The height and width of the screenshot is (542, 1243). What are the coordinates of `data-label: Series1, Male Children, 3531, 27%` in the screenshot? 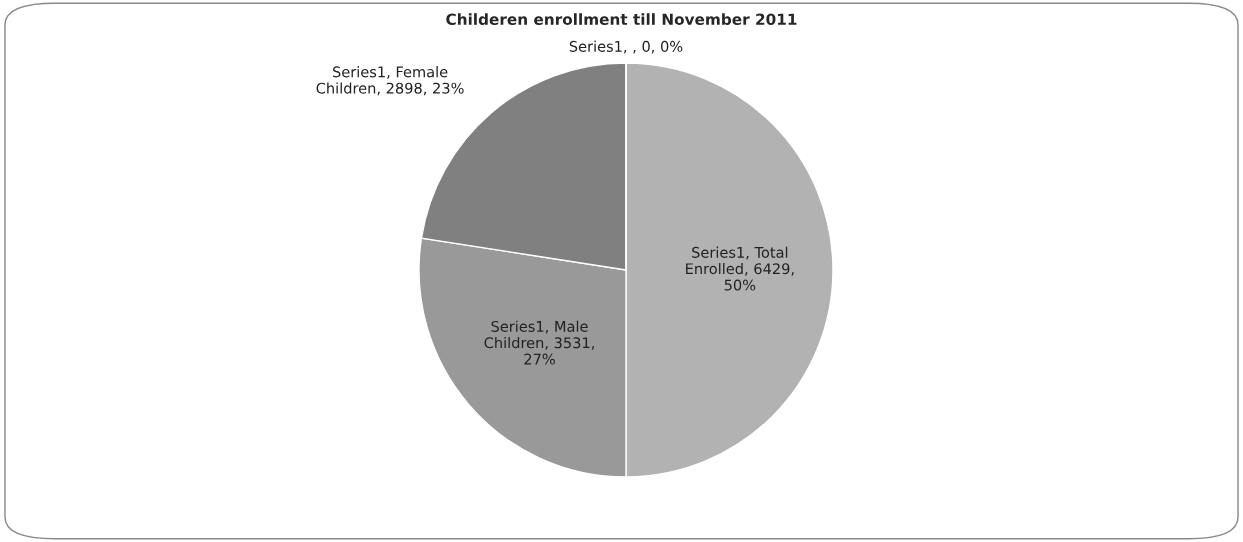 It's located at (539, 342).